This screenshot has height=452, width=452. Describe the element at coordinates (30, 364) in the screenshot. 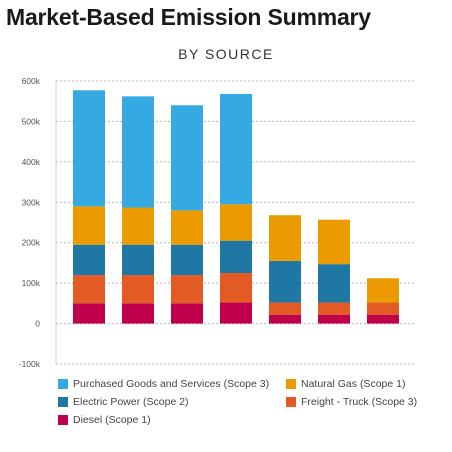

I see `y-tick-label: -100k` at that location.